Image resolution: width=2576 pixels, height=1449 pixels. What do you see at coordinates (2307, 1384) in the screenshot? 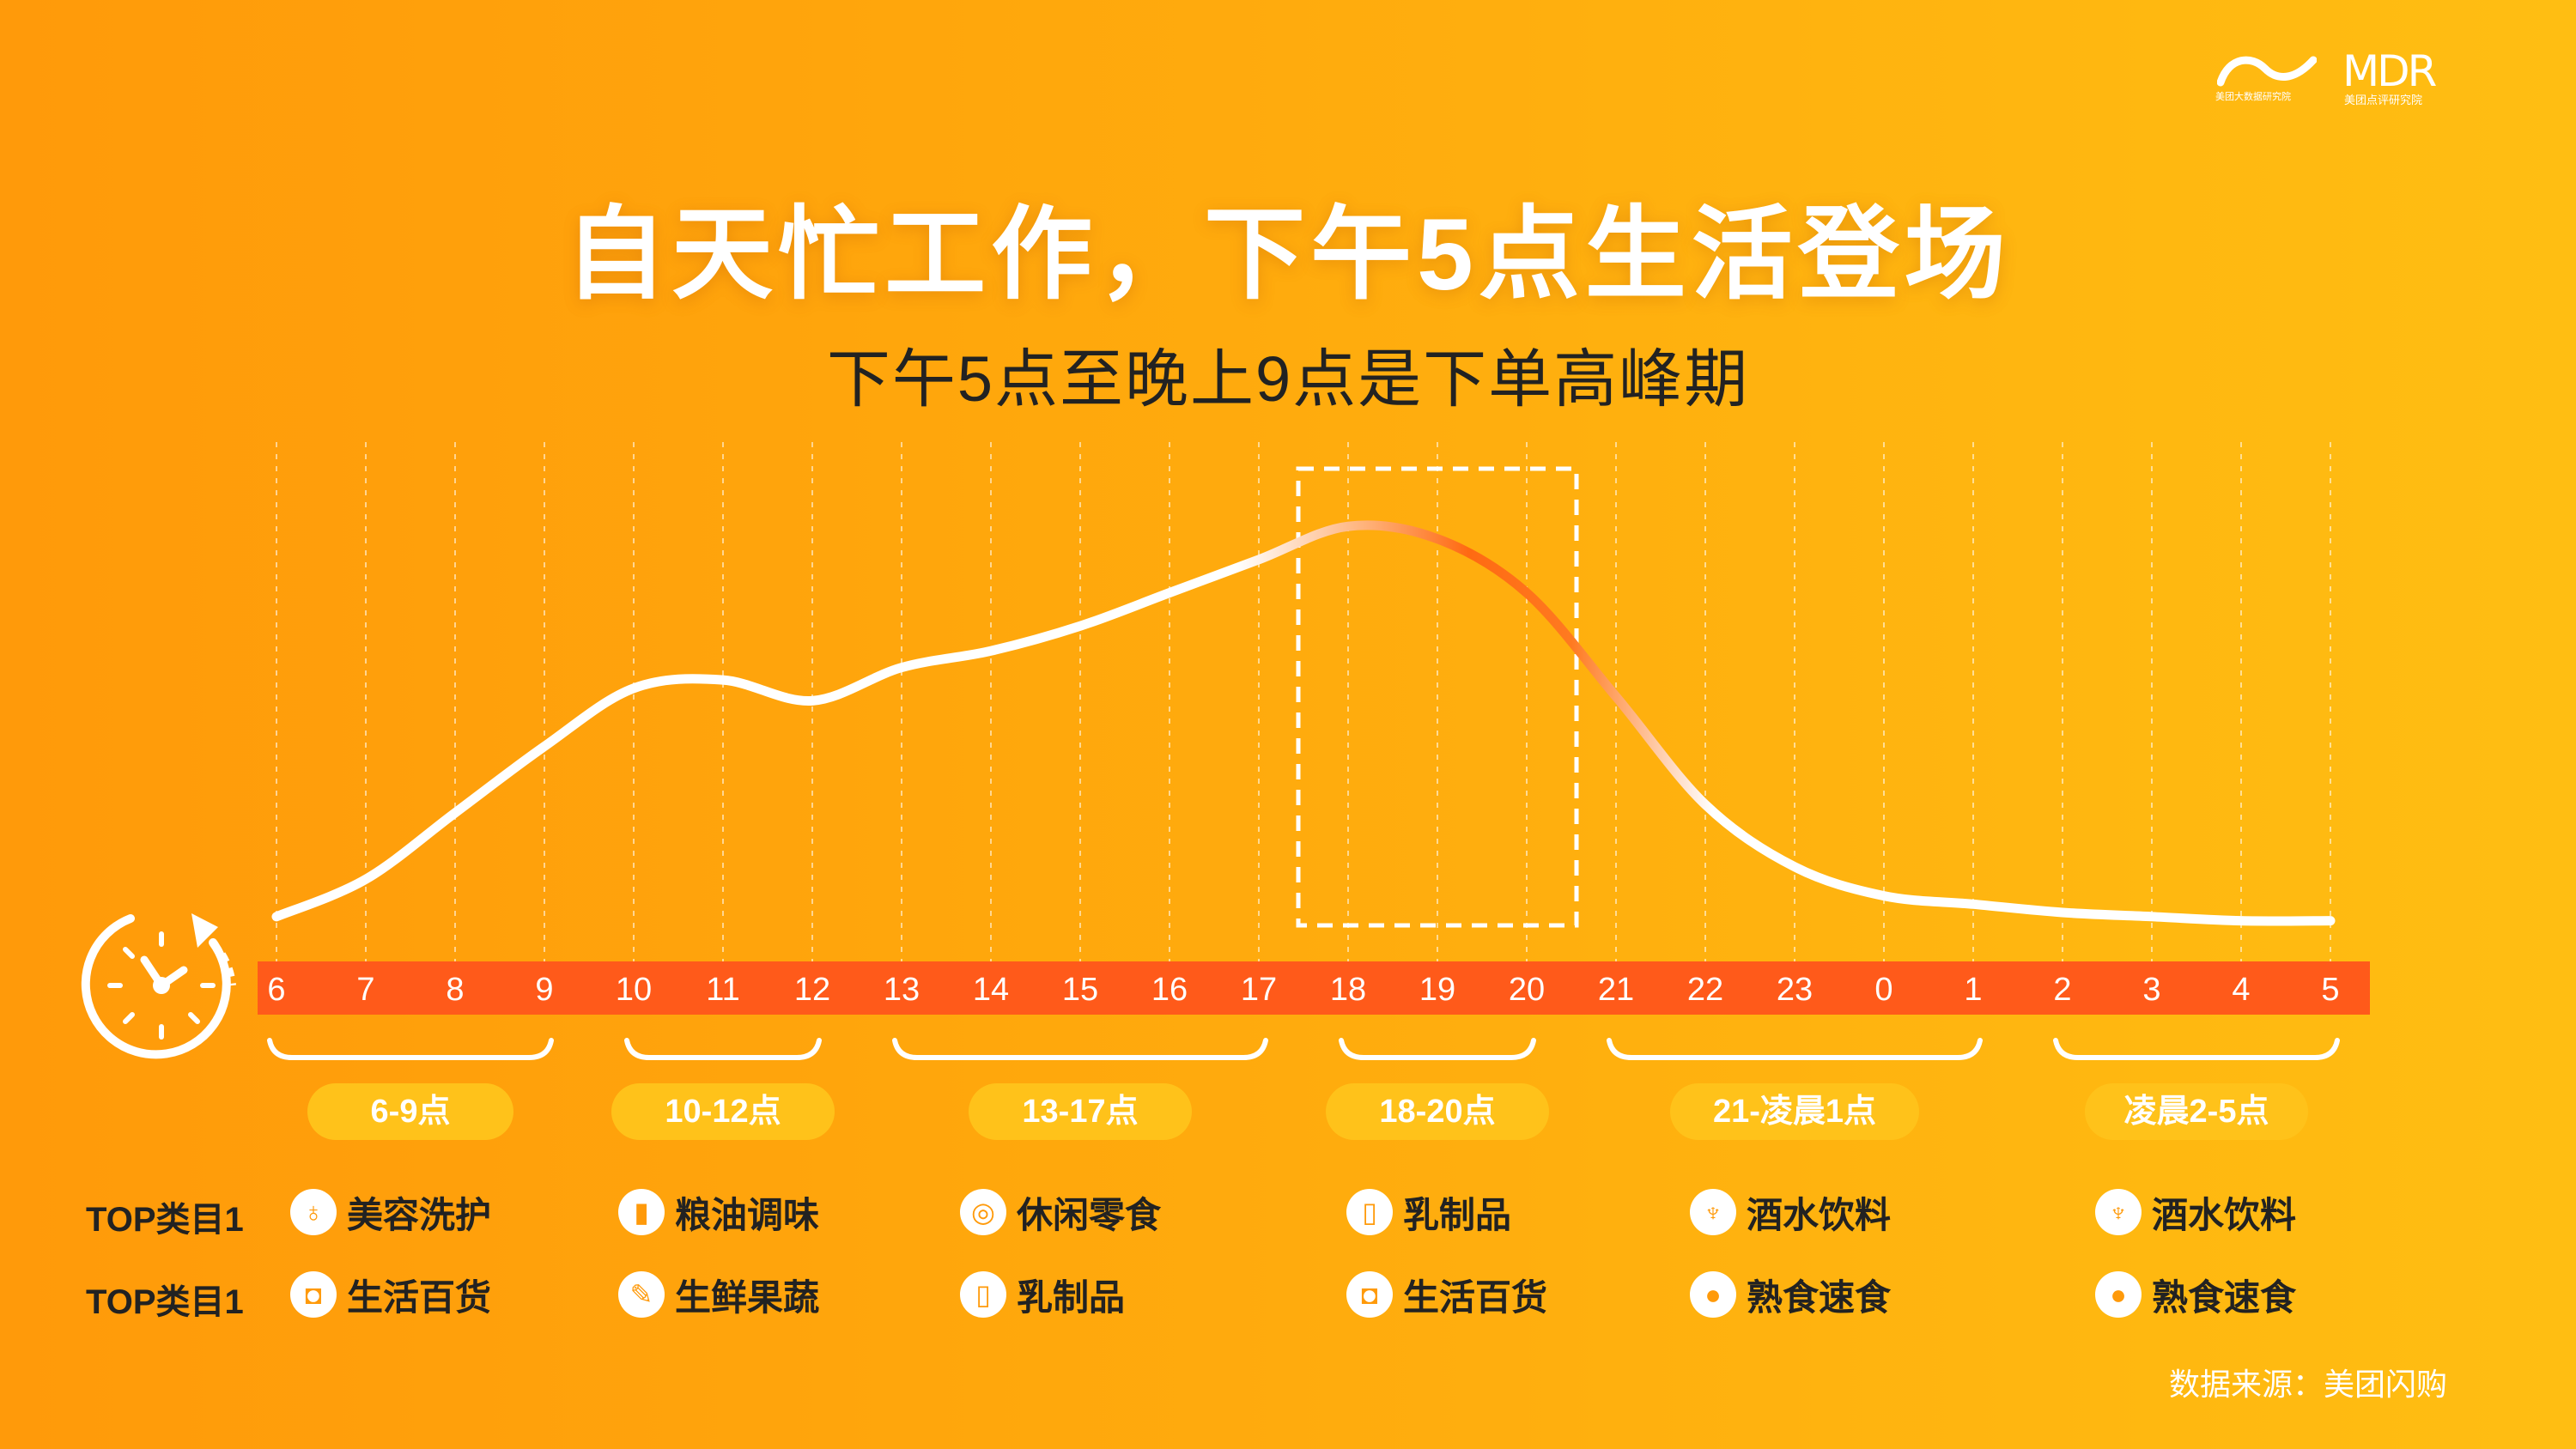
I see `data-source: 数据来源：美团闪购` at bounding box center [2307, 1384].